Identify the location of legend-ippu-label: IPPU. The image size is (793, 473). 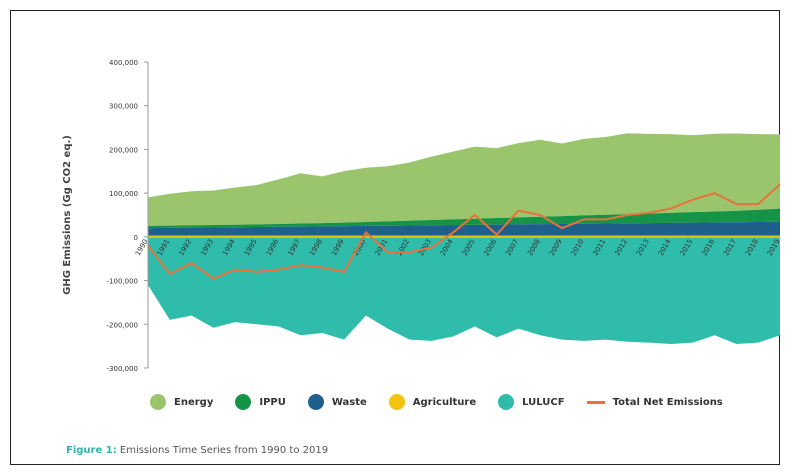
(272, 402).